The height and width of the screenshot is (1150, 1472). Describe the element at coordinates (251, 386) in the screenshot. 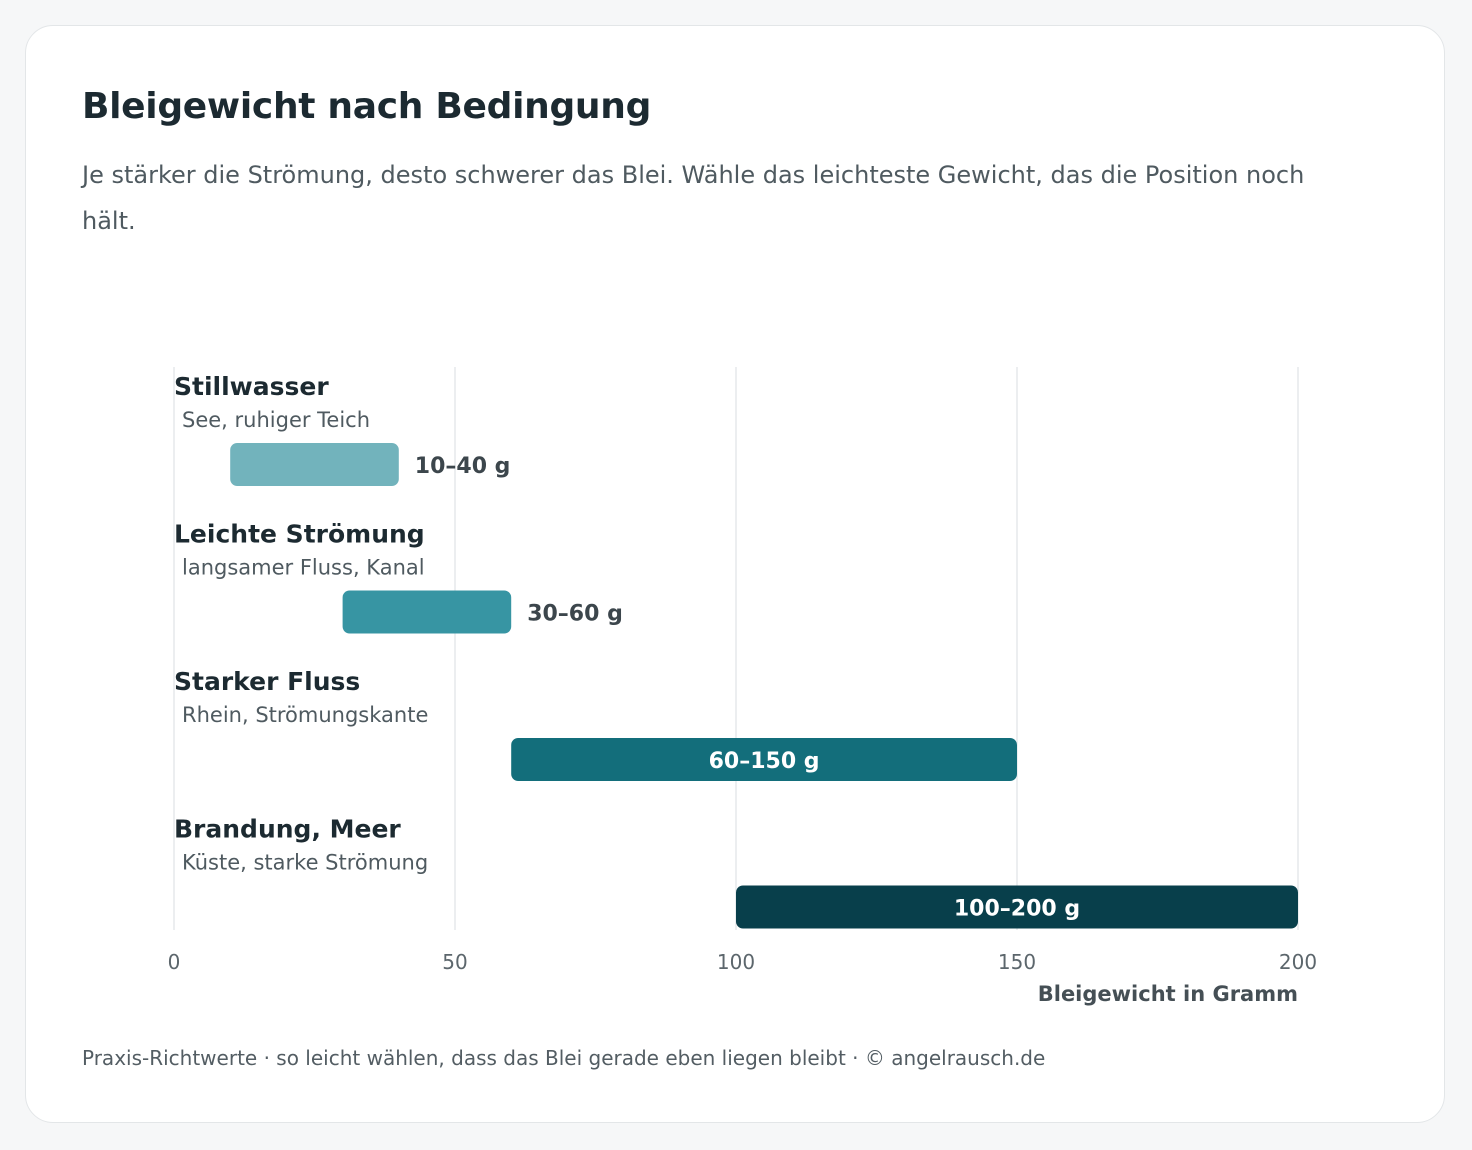

I see `category-label: Stillwasser` at that location.